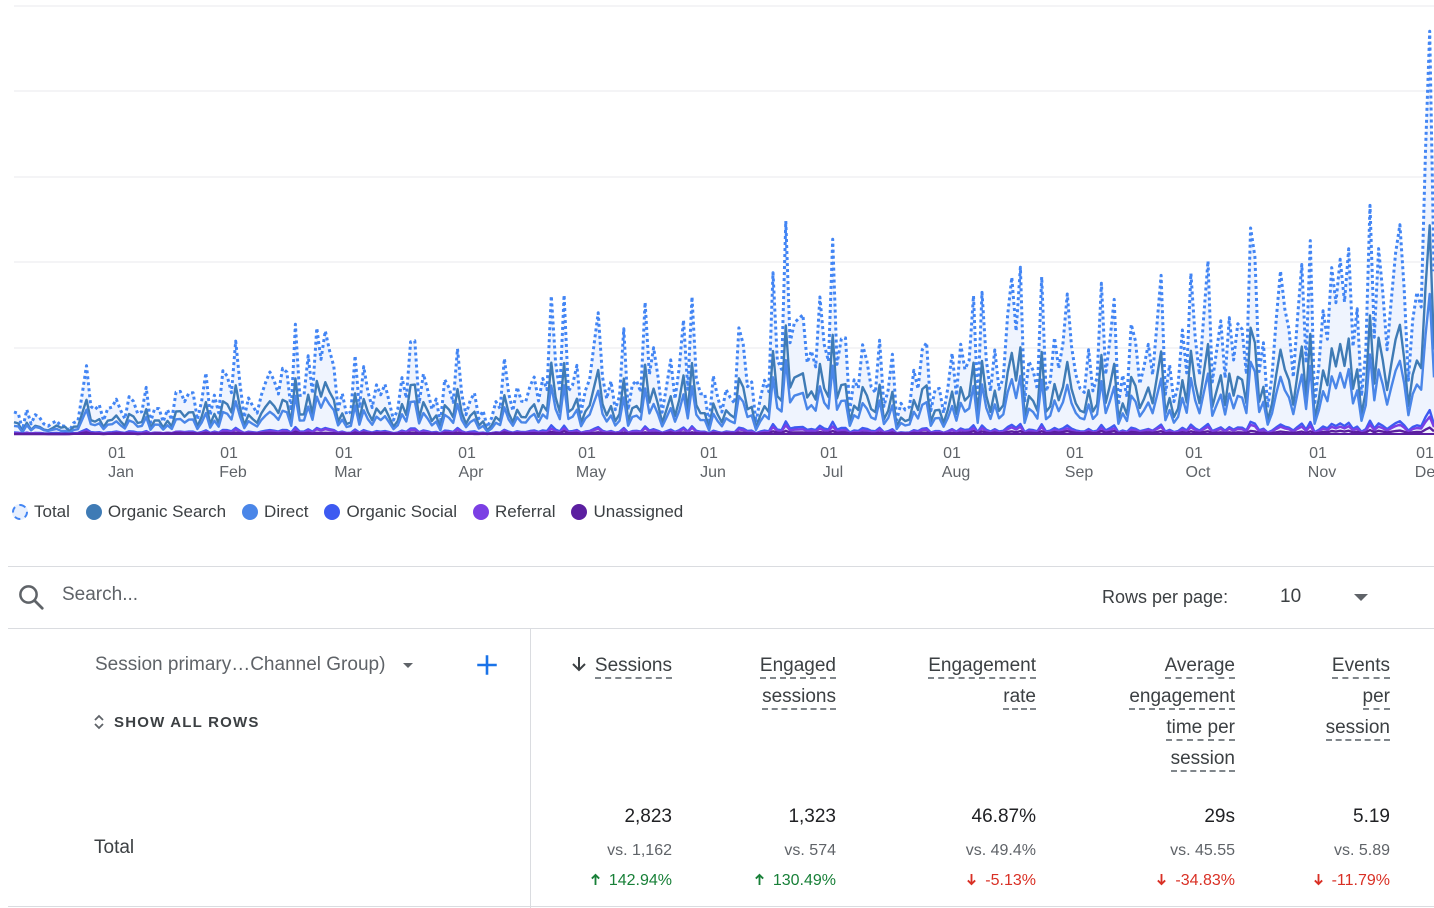 This screenshot has width=1434, height=908. Describe the element at coordinates (31, 597) in the screenshot. I see `search-icon` at that location.